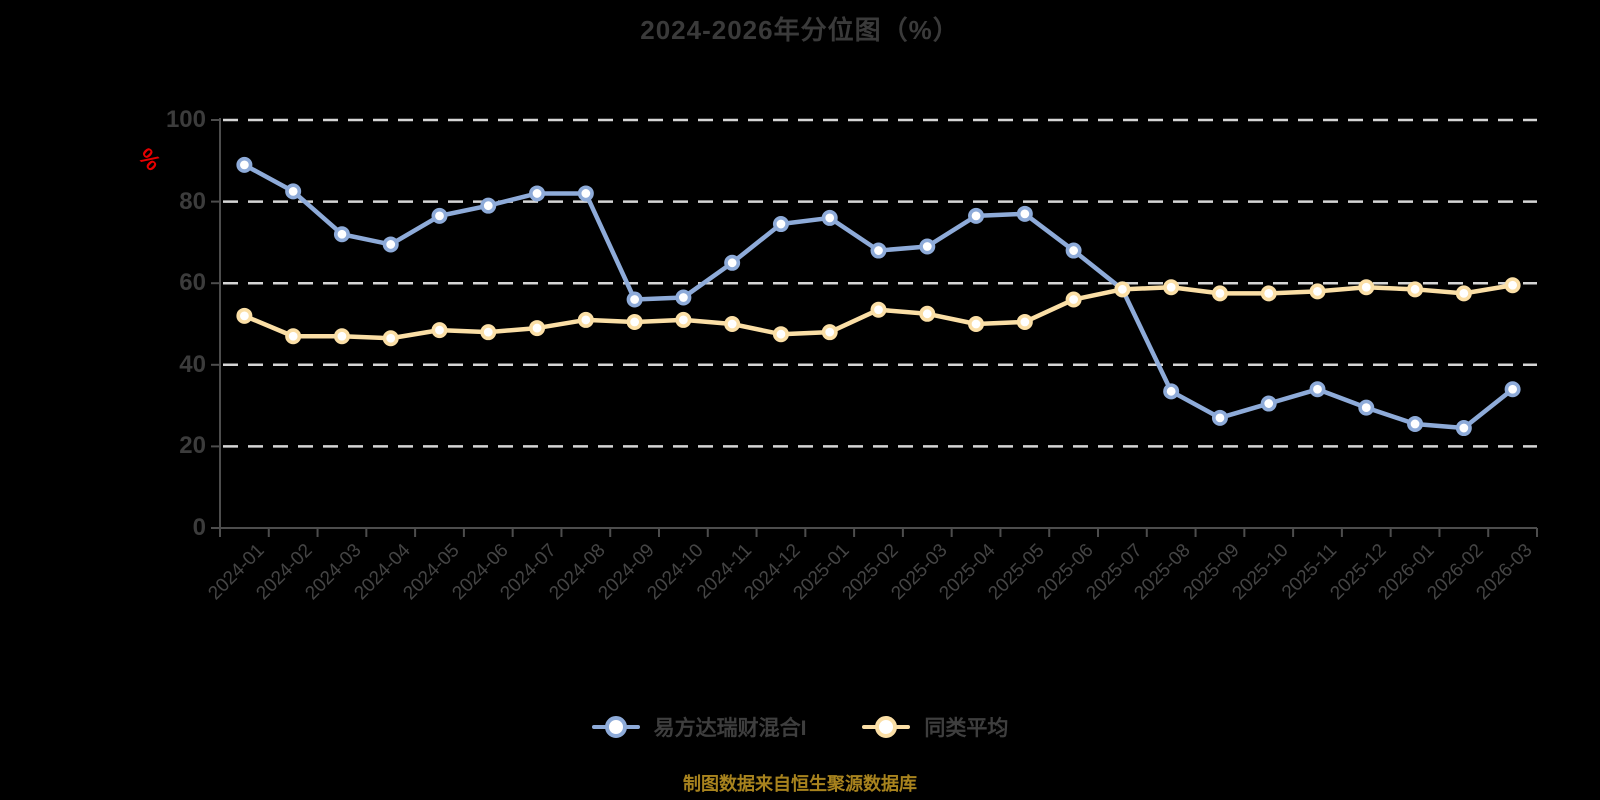 The height and width of the screenshot is (800, 1600). I want to click on legend-label: 同类平均, so click(966, 728).